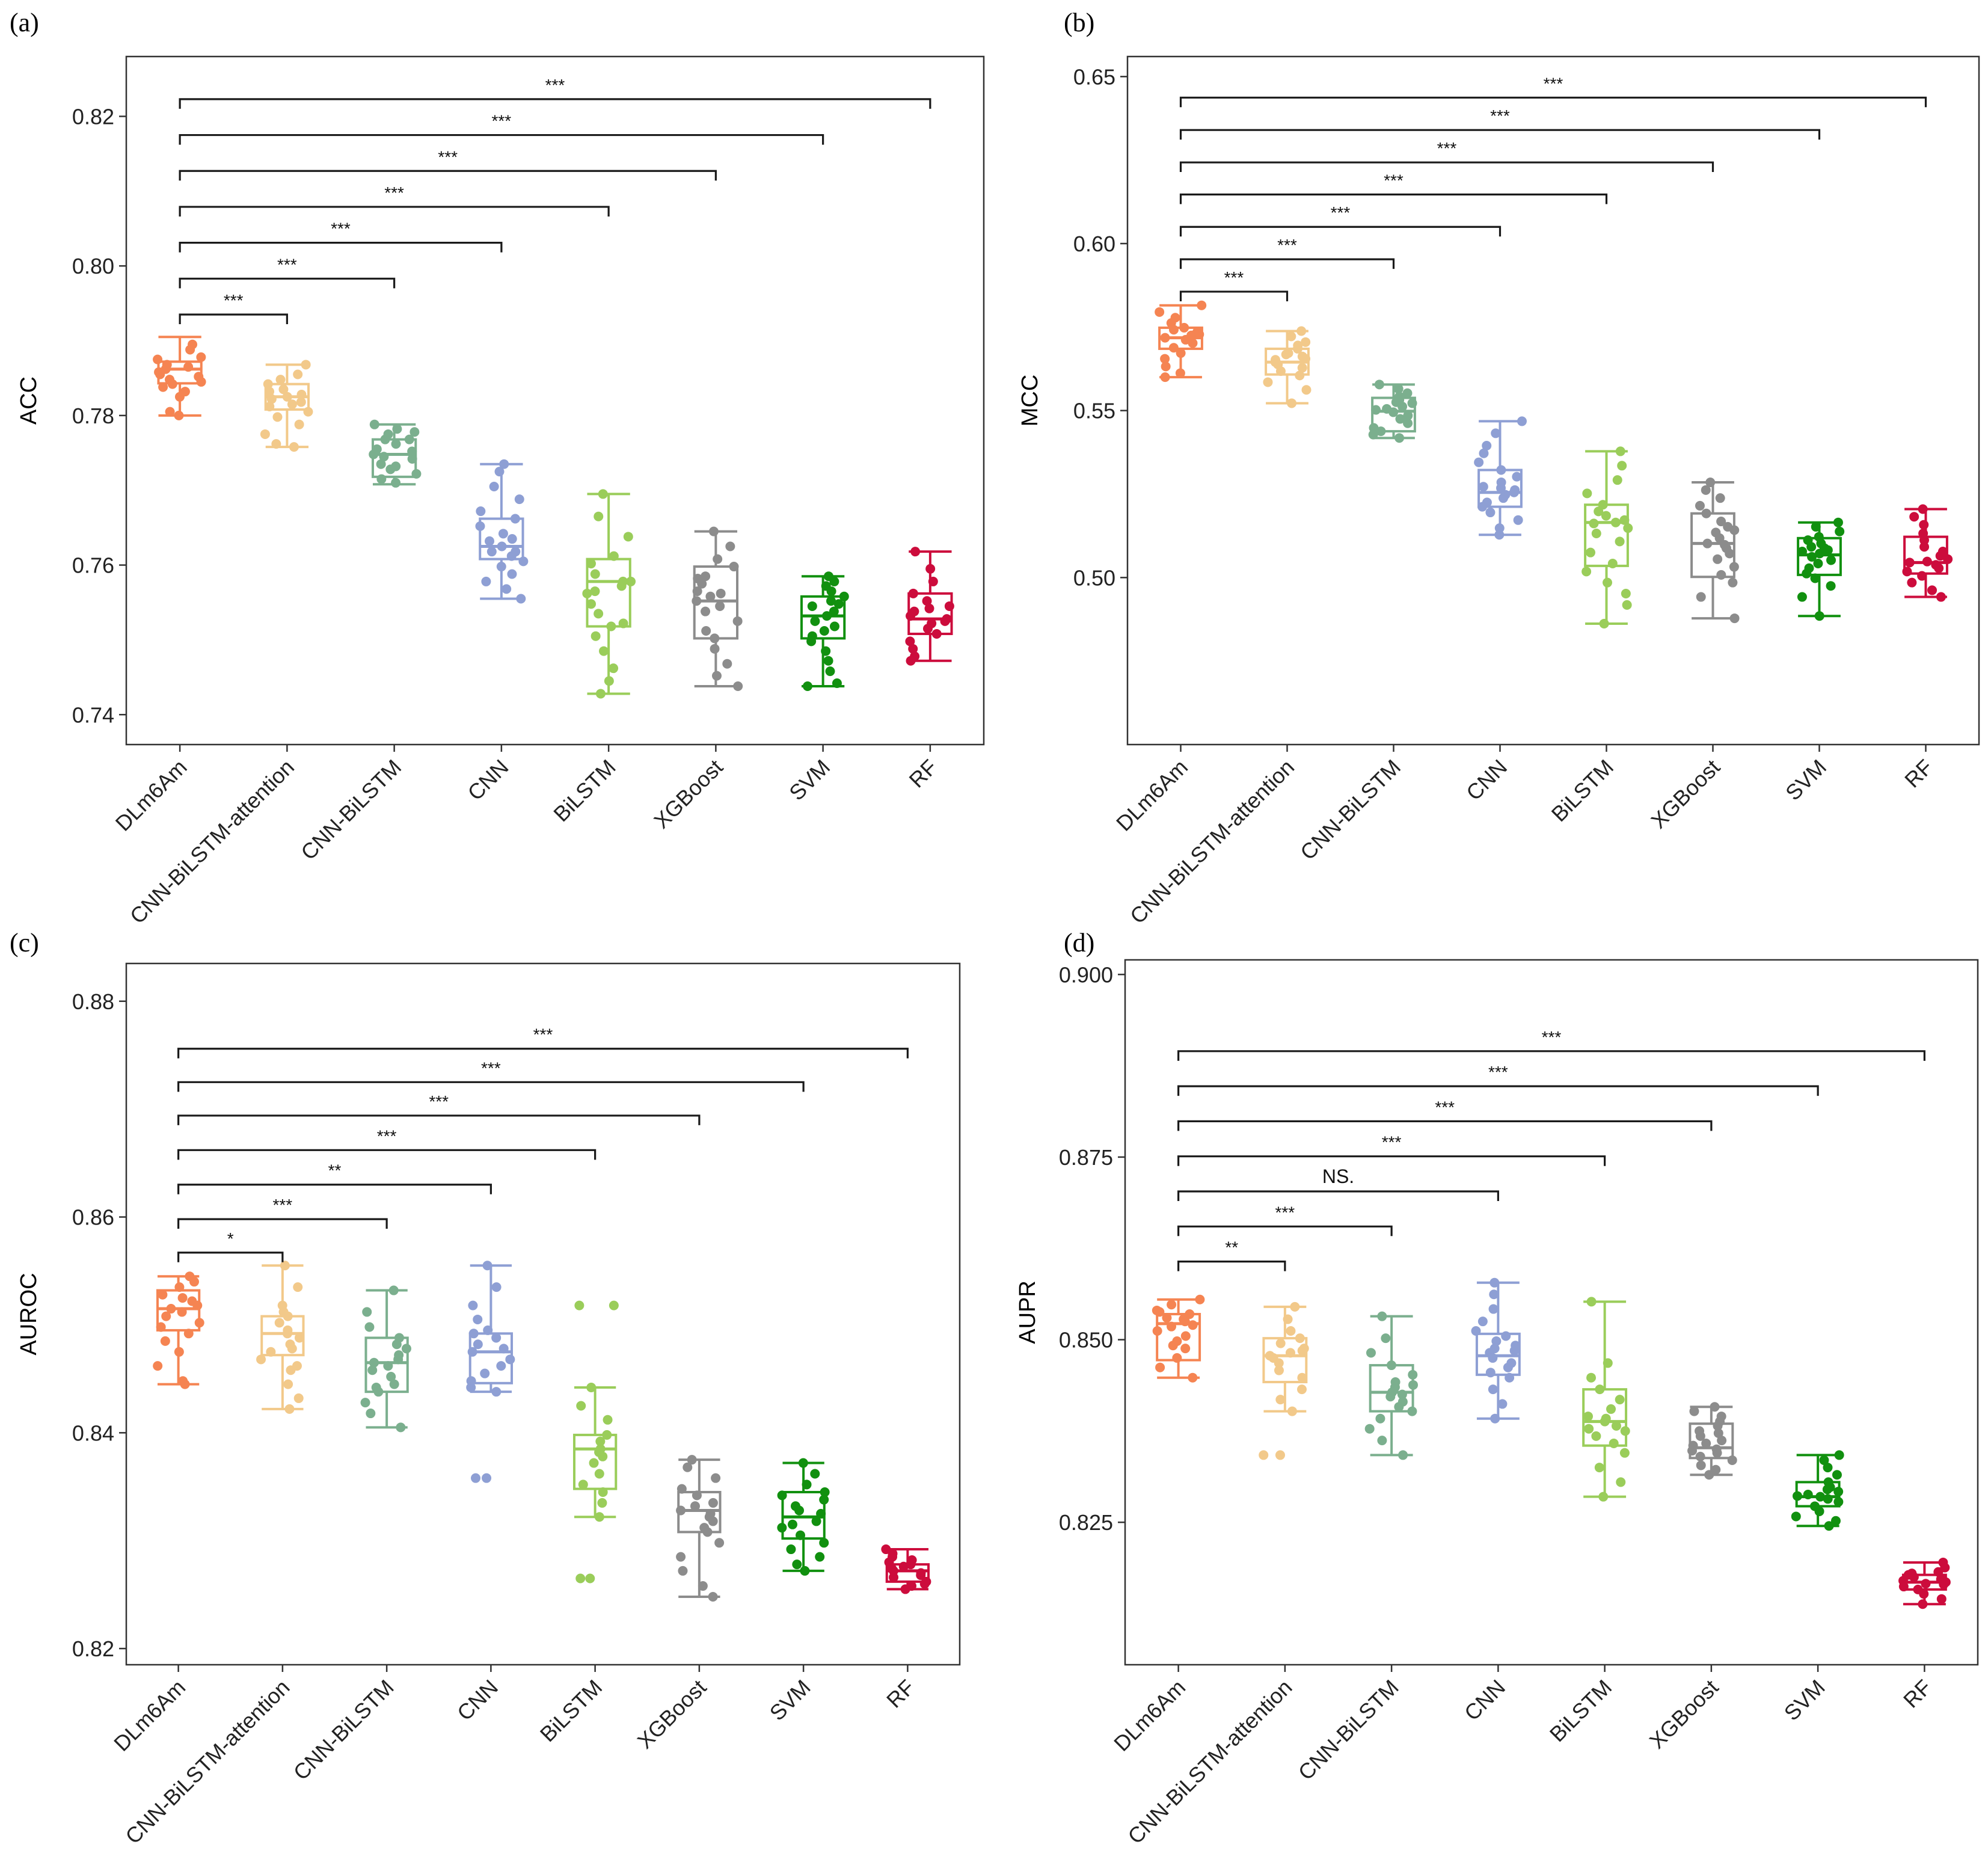 The height and width of the screenshot is (1865, 1988). What do you see at coordinates (1231, 1254) in the screenshot?
I see `significance-bracket: **` at bounding box center [1231, 1254].